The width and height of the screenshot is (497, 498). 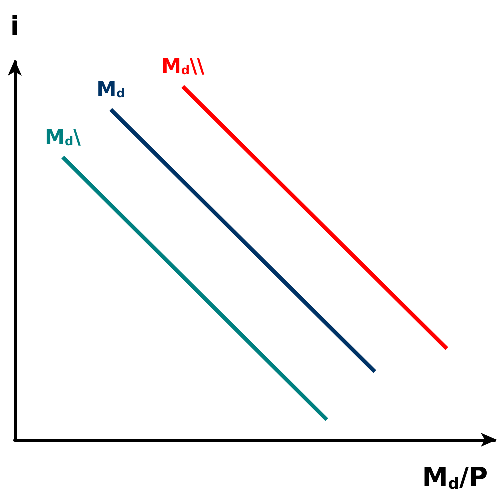 What do you see at coordinates (63, 136) in the screenshot?
I see `series-label: Md\` at bounding box center [63, 136].